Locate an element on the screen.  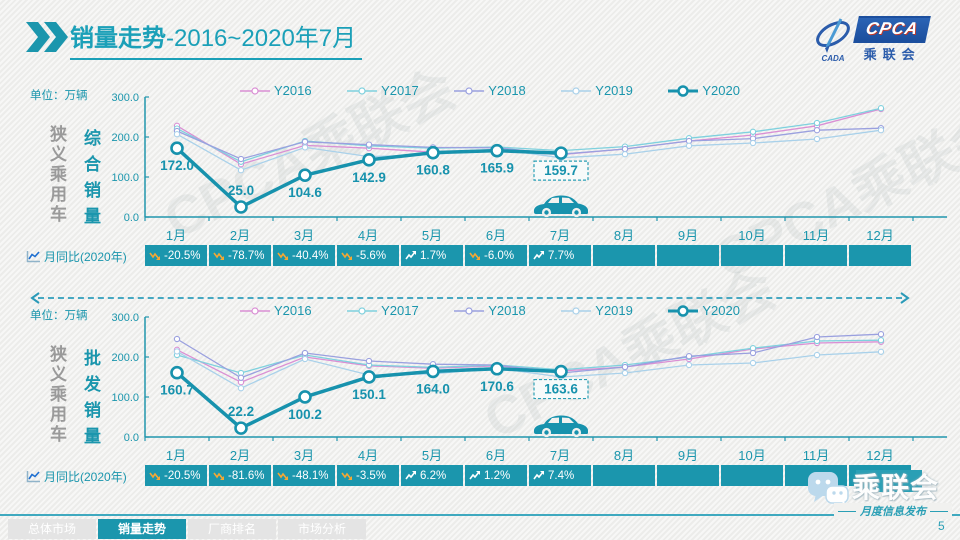
yoy-cells: -20.5% -81.6% -48.1% -3.5% 6.2% 1.2% 7.4% is located at coordinates (528, 475).